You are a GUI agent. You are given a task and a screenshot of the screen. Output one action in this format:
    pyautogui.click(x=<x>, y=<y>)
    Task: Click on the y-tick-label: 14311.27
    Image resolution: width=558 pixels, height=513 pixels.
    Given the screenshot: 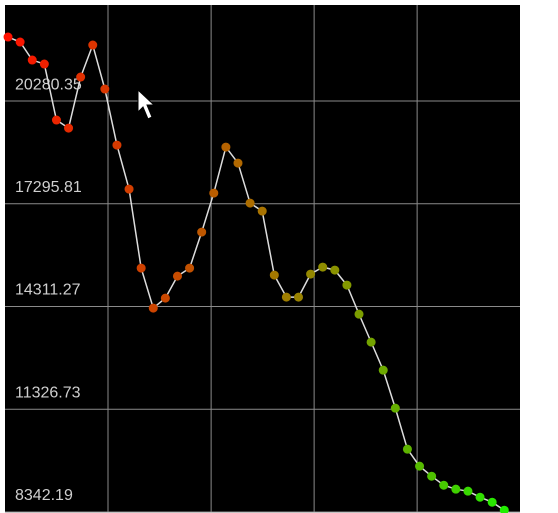 What is the action you would take?
    pyautogui.click(x=48, y=290)
    